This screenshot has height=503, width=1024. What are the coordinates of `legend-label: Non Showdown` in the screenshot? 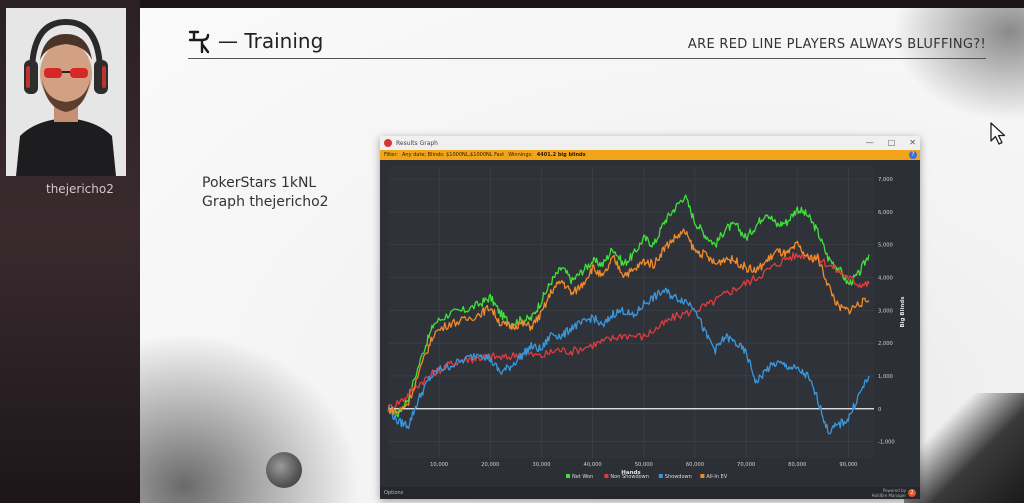 It's located at (629, 477).